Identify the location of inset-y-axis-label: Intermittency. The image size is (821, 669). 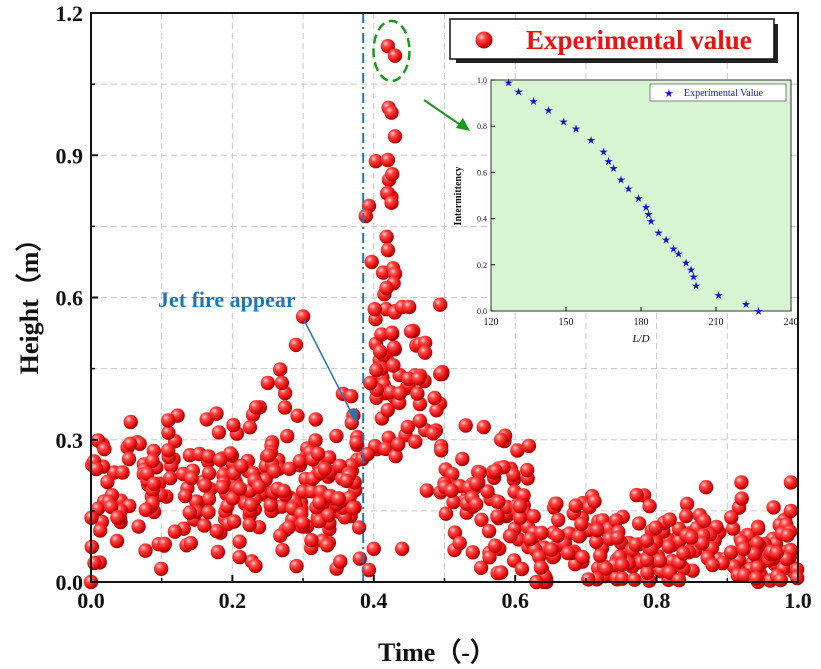
(458, 196).